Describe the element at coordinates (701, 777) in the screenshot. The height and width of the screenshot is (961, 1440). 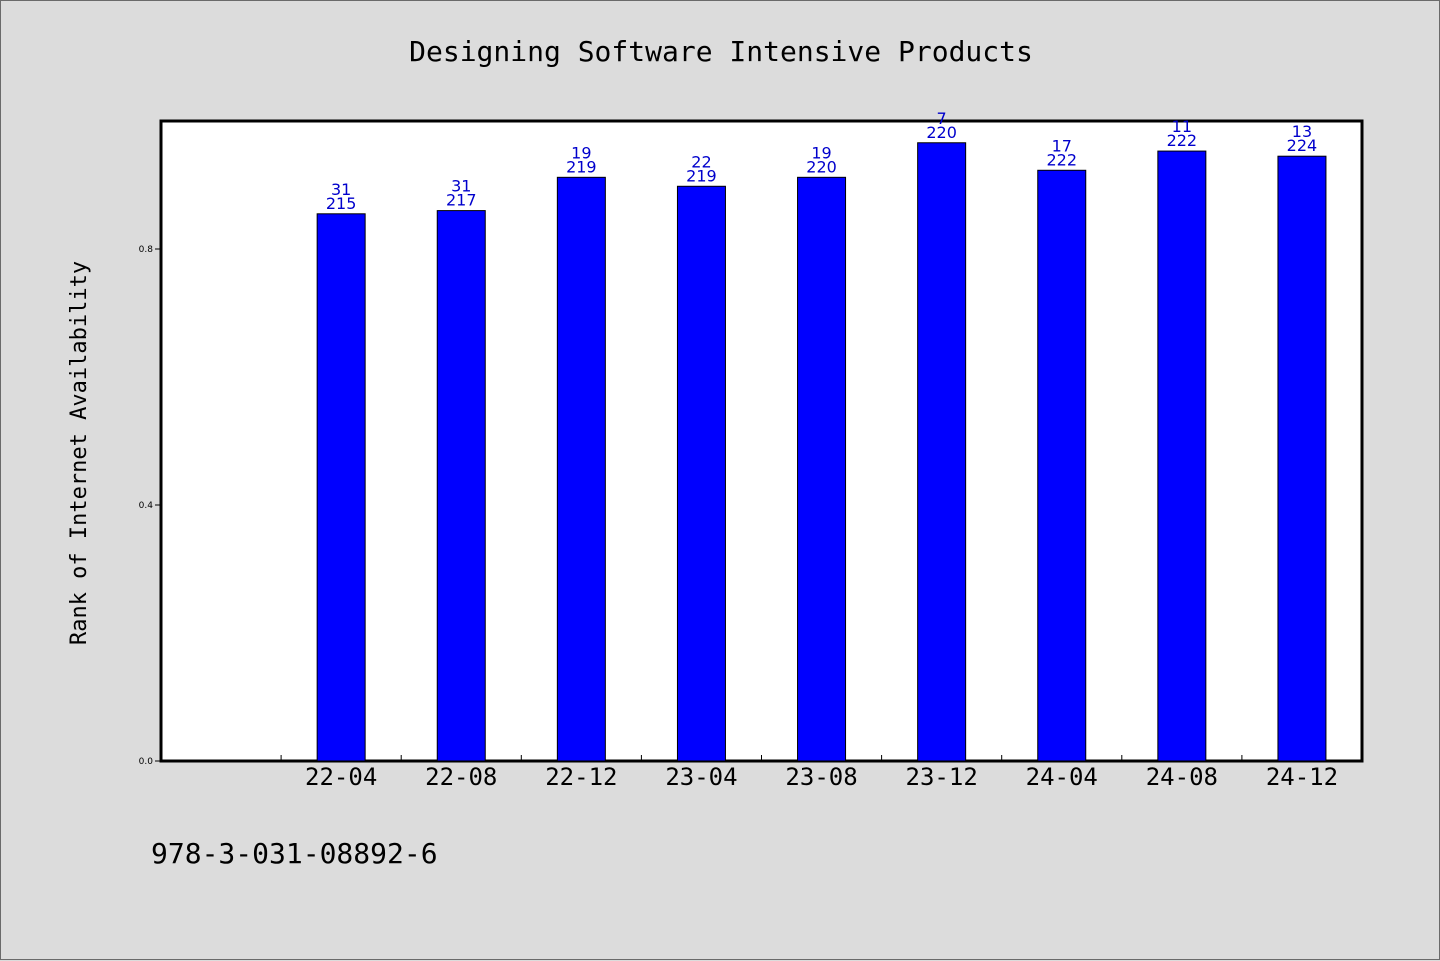
I see `x-tick-label: 23-04` at that location.